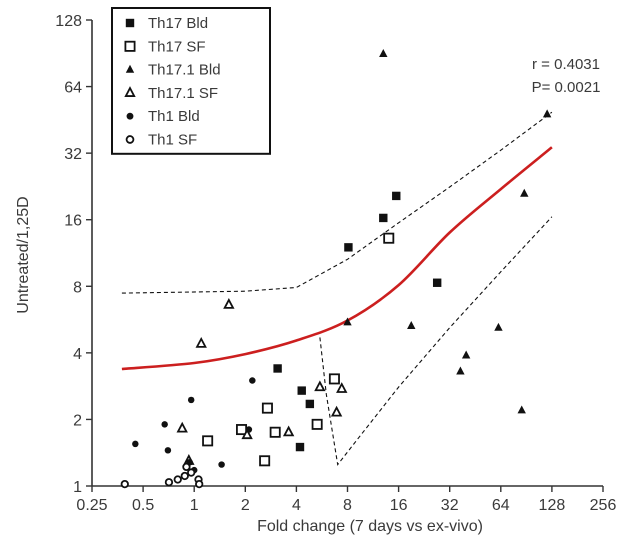 The width and height of the screenshot is (639, 542). I want to click on y-tick-label: 32, so click(73, 154).